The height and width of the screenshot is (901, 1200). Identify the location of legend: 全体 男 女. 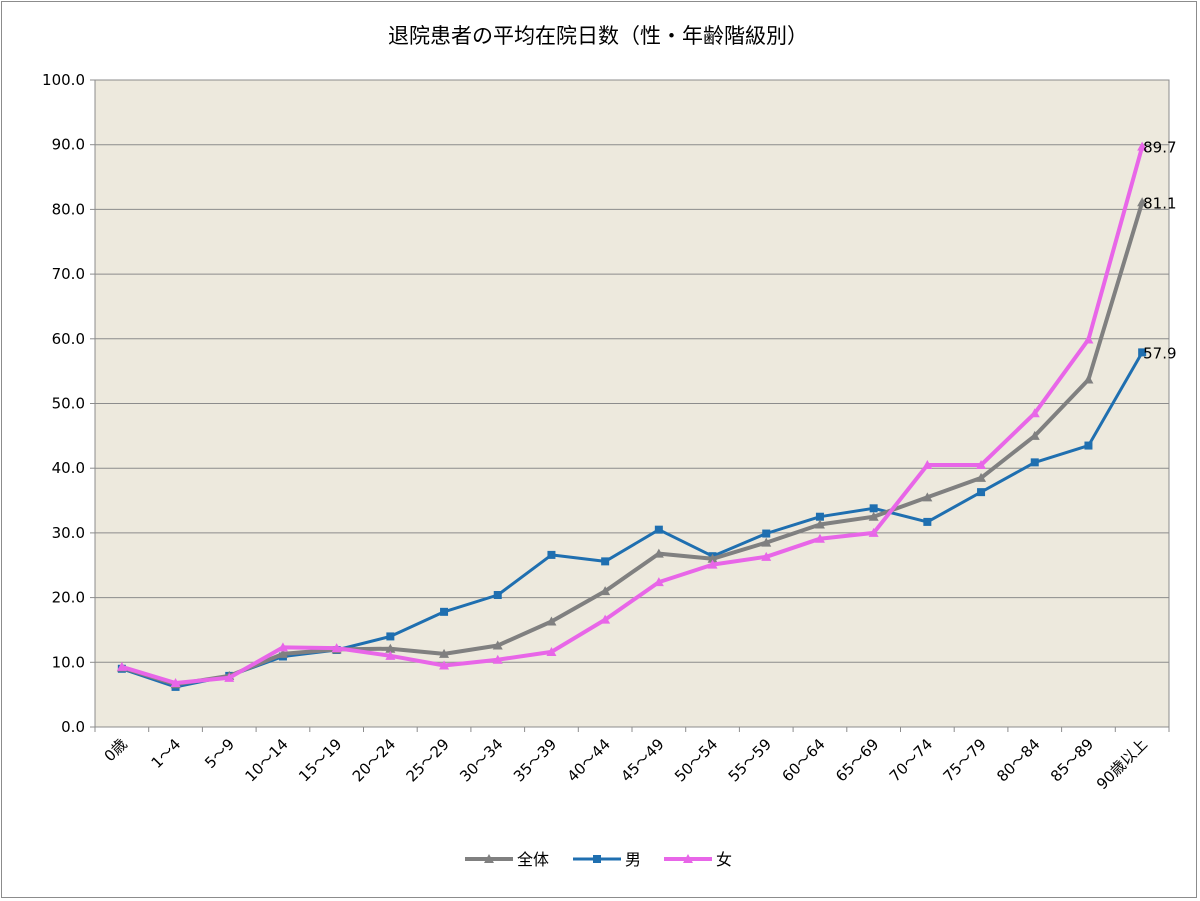
(598, 859).